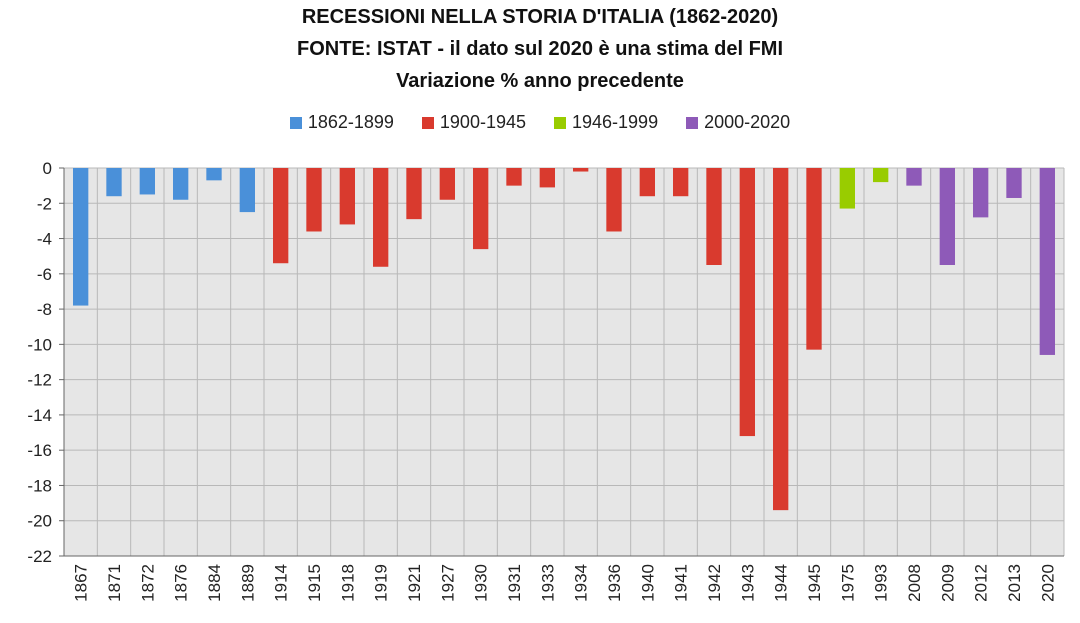  I want to click on x-tick-label: 1921, so click(414, 583).